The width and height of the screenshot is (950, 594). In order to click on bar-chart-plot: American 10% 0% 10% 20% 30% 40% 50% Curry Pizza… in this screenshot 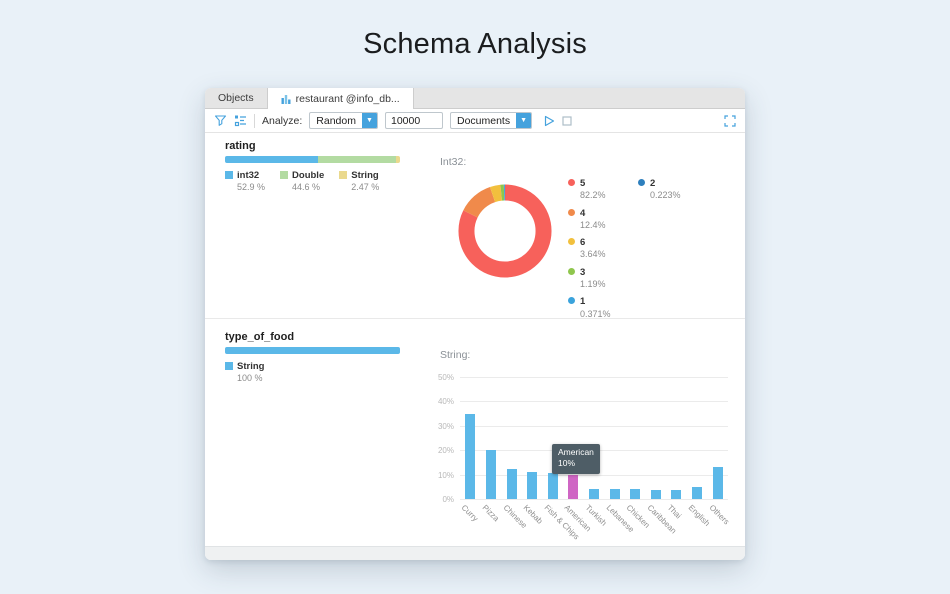, I will do `click(584, 457)`.